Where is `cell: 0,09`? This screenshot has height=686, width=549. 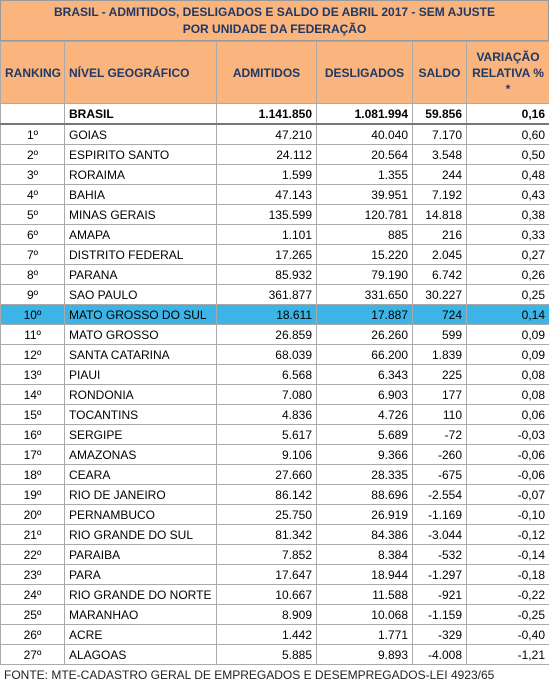
cell: 0,09 is located at coordinates (508, 355).